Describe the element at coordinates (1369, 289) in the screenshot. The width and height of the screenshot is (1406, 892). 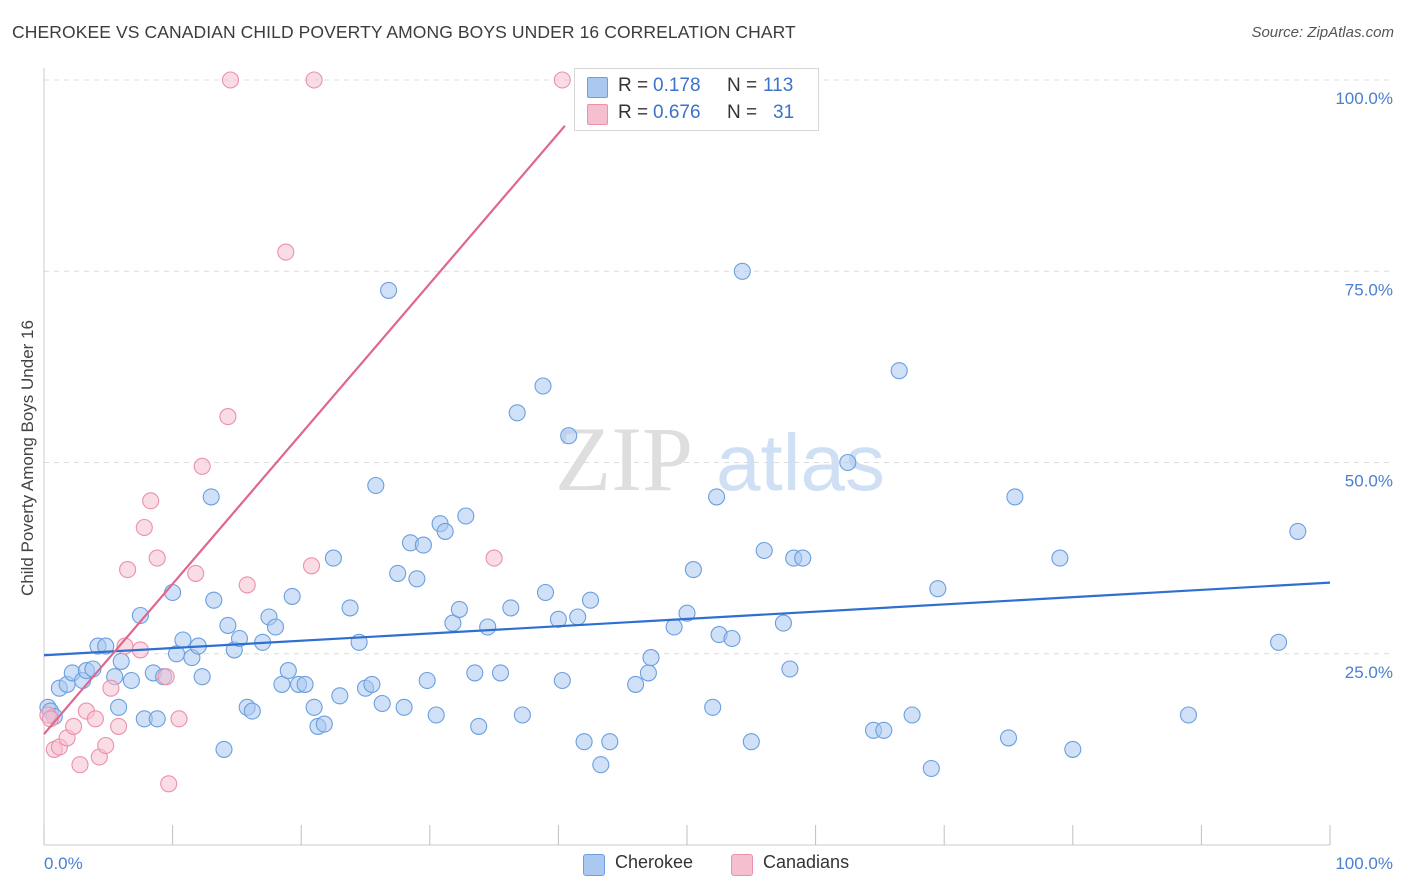
I see `y-tick-label: 75.0%` at that location.